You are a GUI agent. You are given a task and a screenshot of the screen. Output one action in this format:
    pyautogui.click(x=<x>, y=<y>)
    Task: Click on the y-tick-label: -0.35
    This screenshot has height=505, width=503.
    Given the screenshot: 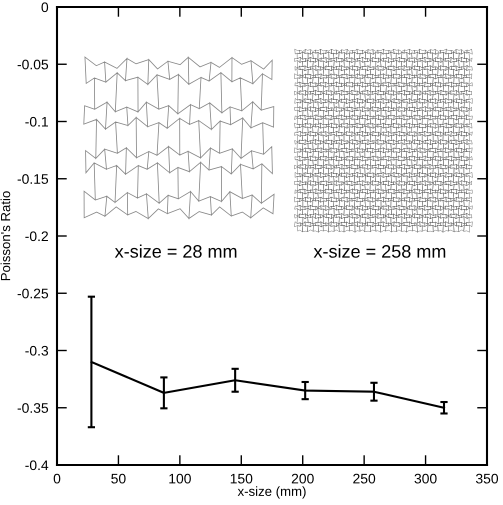 What is the action you would take?
    pyautogui.click(x=33, y=408)
    